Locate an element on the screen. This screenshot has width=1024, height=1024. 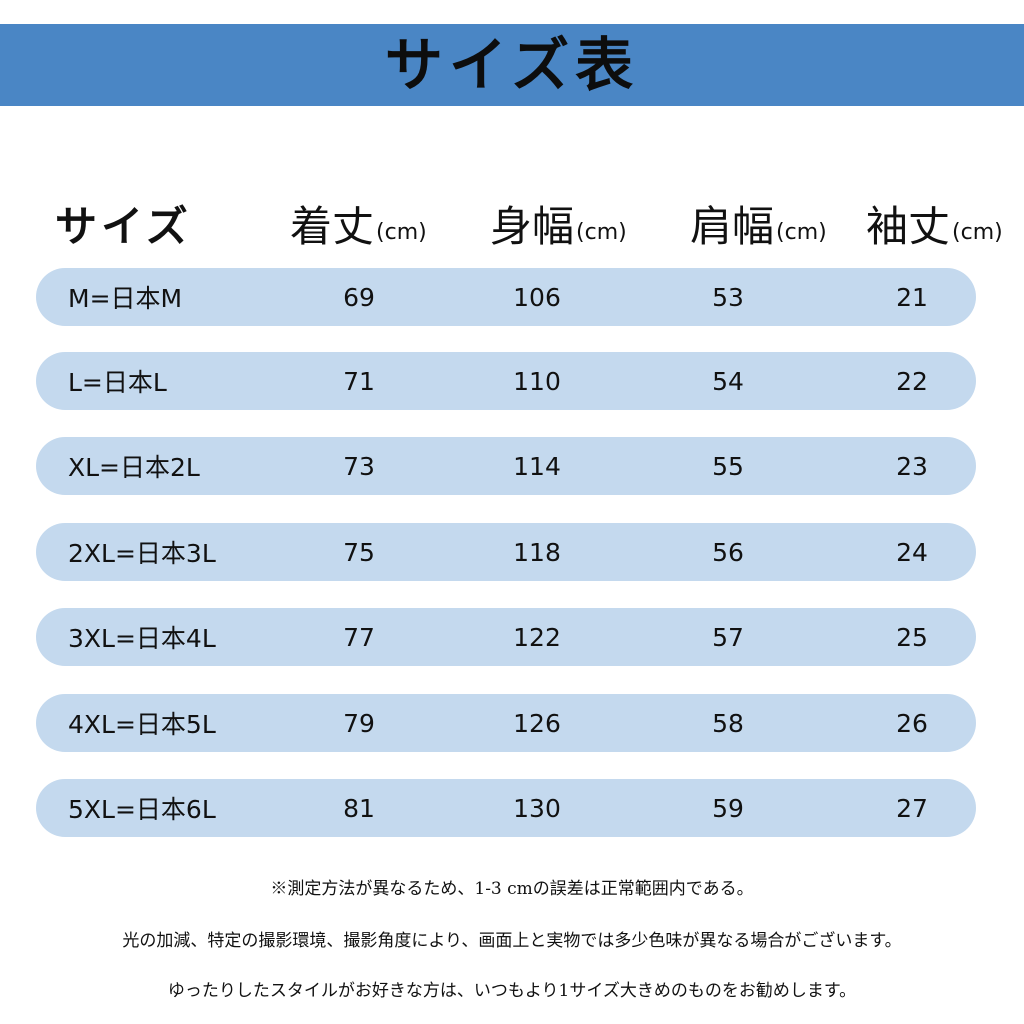
header-length: 着丈 (cm) is located at coordinates (358, 213).